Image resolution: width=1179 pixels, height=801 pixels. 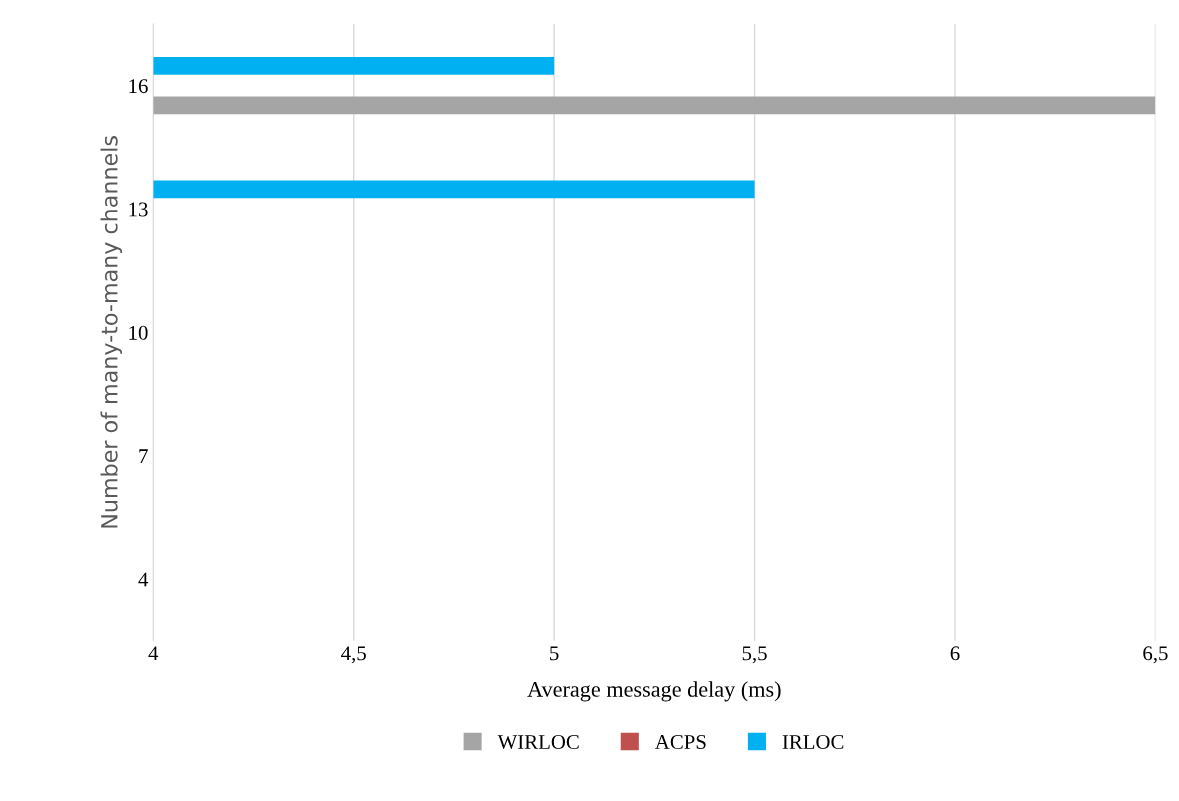 What do you see at coordinates (955, 653) in the screenshot?
I see `x-tick-label: 6` at bounding box center [955, 653].